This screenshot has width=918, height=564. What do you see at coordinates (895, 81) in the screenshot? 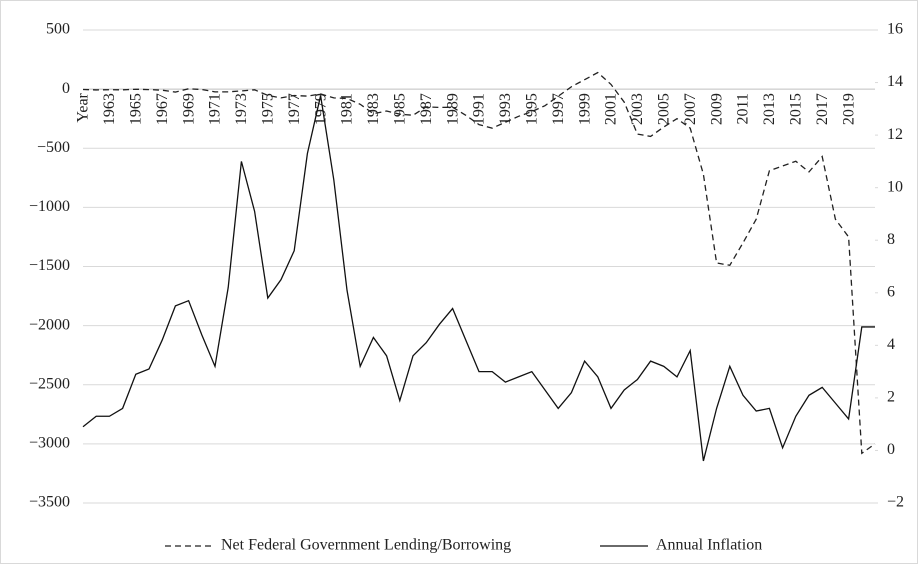
I see `y2-tick-label: 14` at bounding box center [895, 81].